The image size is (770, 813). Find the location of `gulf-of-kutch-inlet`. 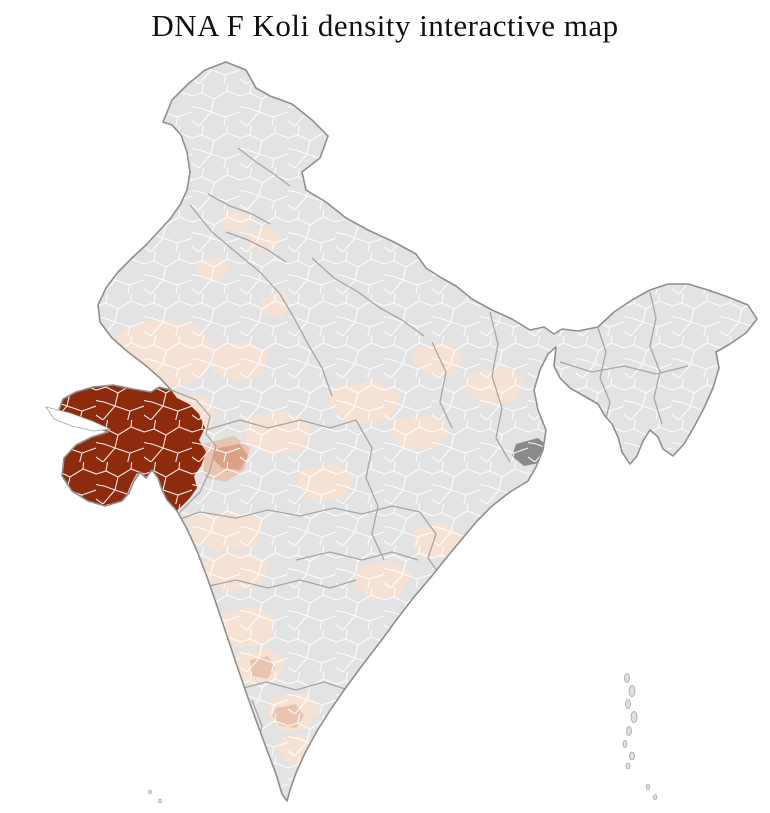

gulf-of-kutch-inlet is located at coordinates (78, 419).